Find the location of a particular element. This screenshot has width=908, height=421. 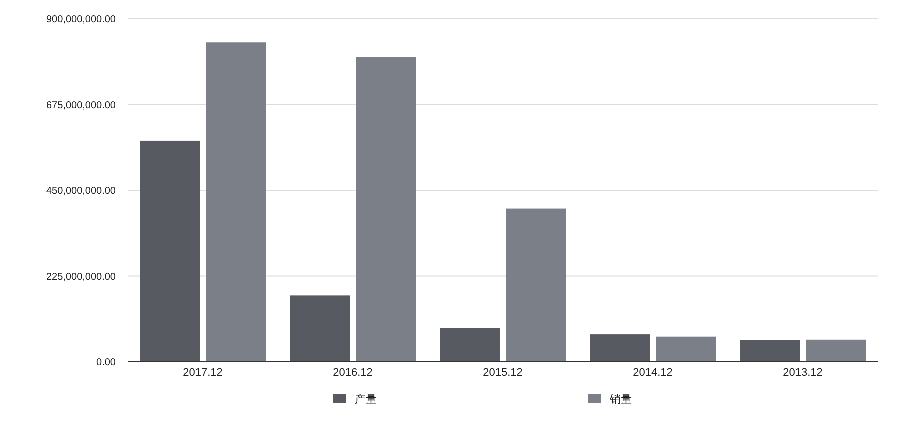

y-tick-label: 675,000,000.00 is located at coordinates (81, 106).